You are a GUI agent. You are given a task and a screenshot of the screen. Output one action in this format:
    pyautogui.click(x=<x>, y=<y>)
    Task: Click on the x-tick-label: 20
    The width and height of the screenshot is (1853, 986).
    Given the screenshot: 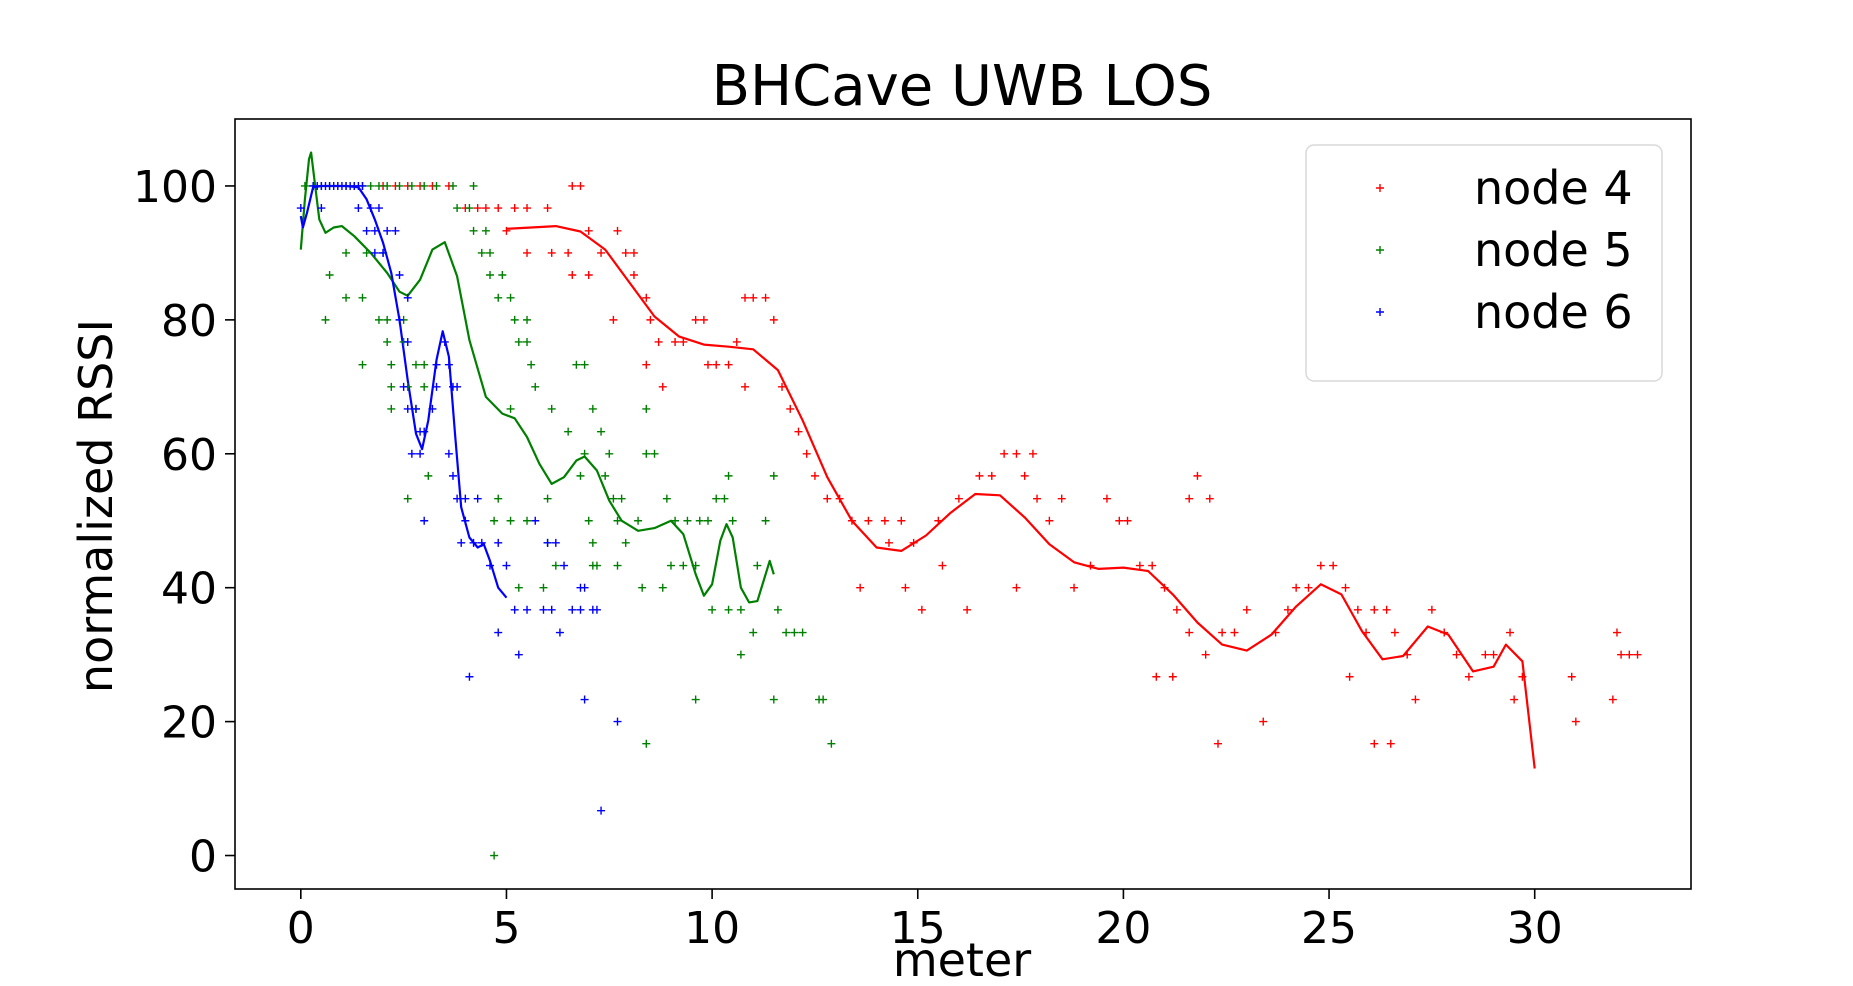 What is the action you would take?
    pyautogui.click(x=1123, y=928)
    